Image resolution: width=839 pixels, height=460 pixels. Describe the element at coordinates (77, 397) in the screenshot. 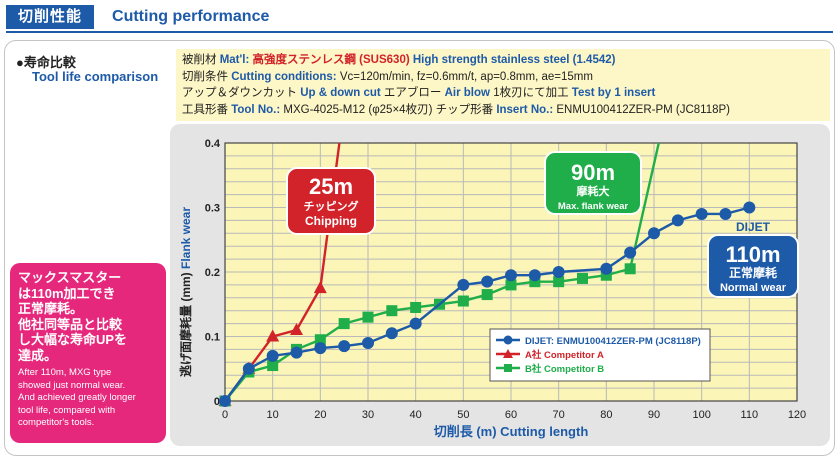

I see `callout-en-line: And achieved greatly longer` at that location.